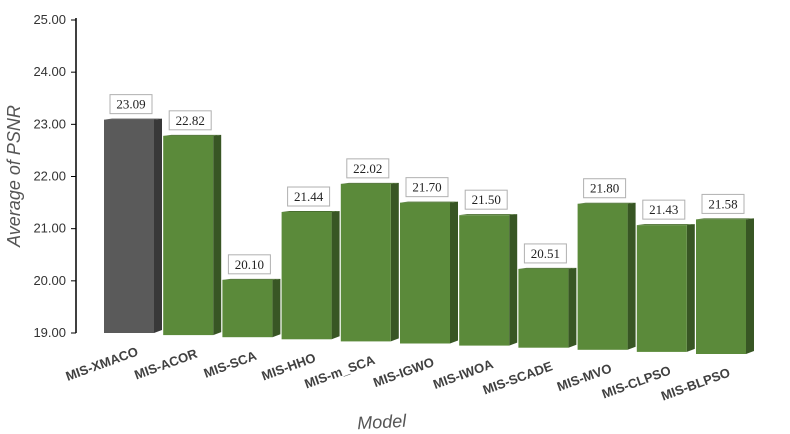 This screenshot has height=434, width=790. Describe the element at coordinates (49, 332) in the screenshot. I see `y-tick-label: 19.00` at that location.